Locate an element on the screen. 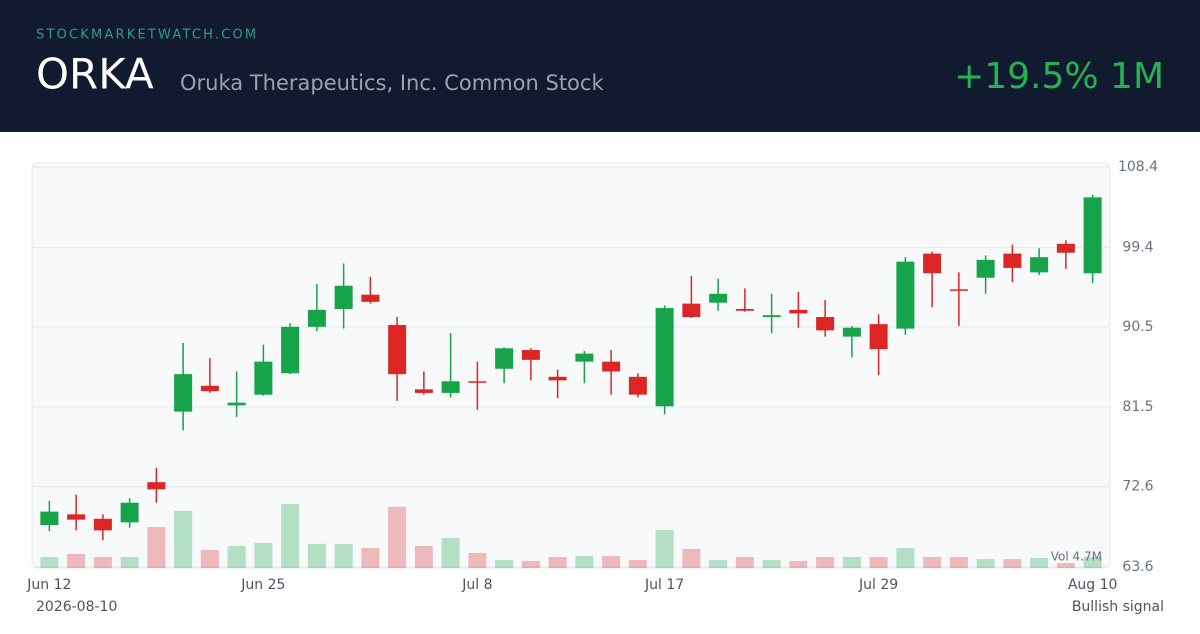 The image size is (1200, 634). x-tick-label: Jul 8 is located at coordinates (476, 585).